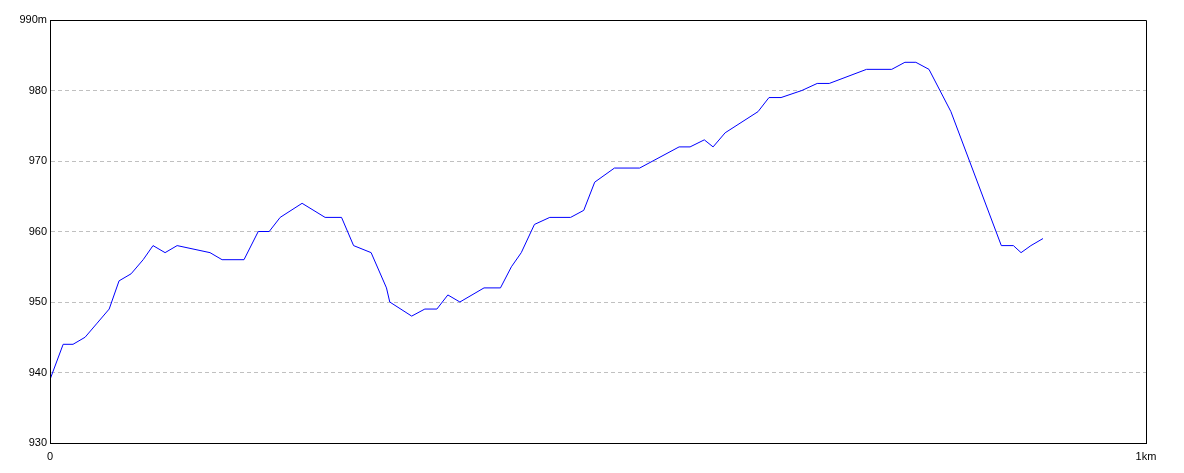  I want to click on x-tick-label: 0, so click(50, 455).